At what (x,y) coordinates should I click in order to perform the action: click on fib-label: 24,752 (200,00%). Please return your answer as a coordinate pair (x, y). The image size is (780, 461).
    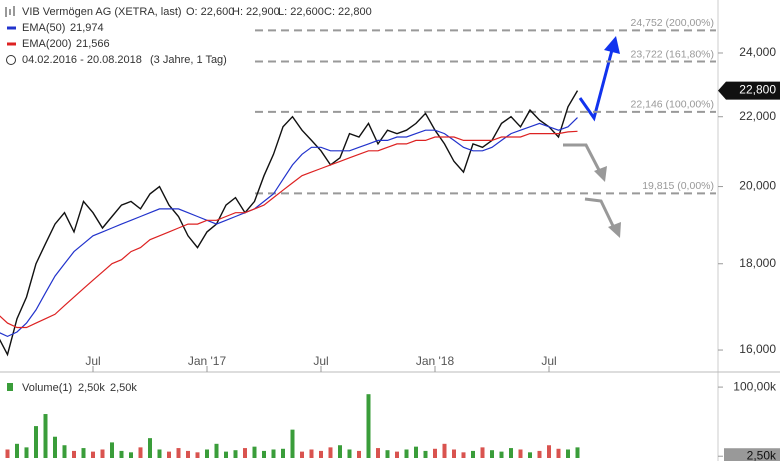
    Looking at the image, I should click on (672, 23).